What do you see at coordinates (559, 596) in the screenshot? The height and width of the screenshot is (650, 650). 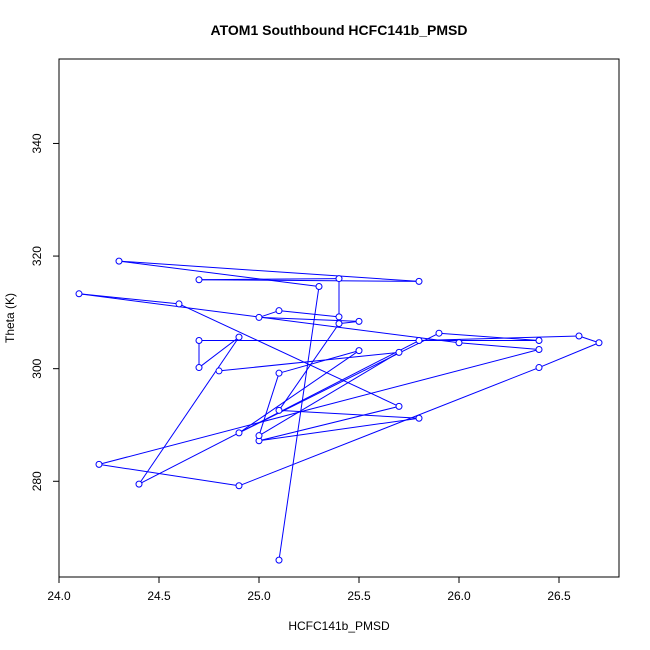 I see `x-tick-label: 26.5` at bounding box center [559, 596].